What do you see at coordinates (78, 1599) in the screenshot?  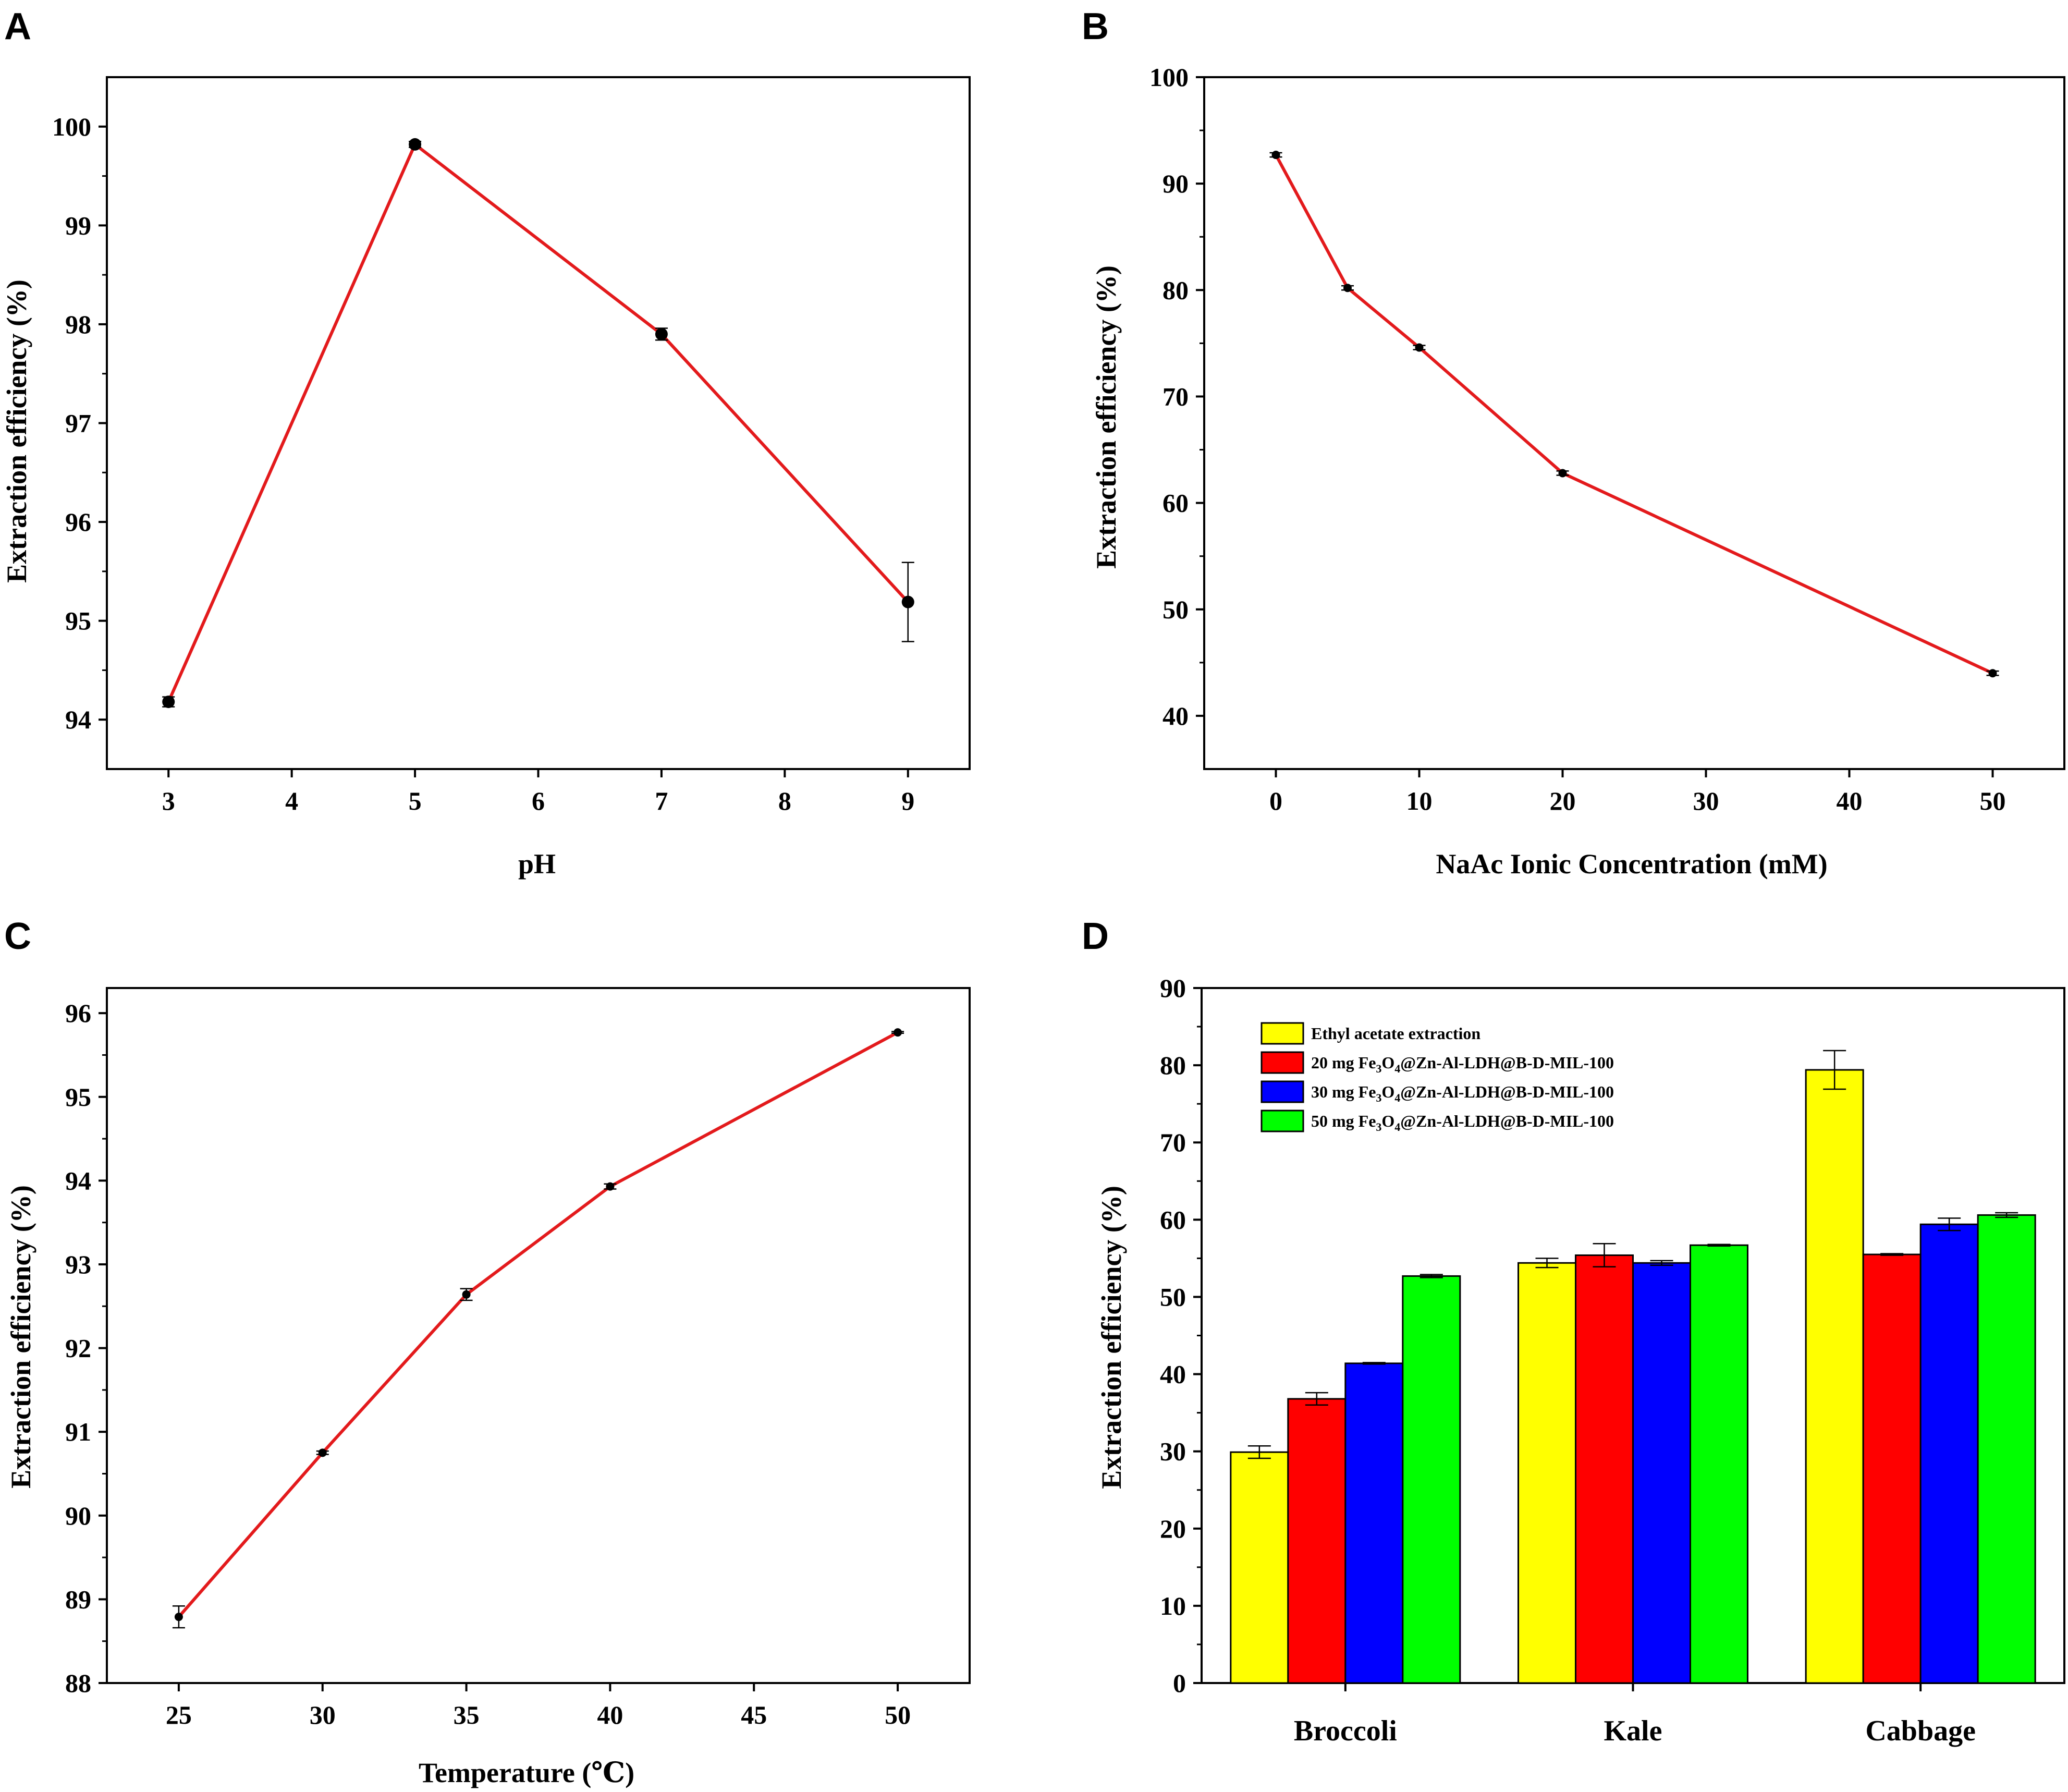 I see `panel-c-y-tick-label: 89` at bounding box center [78, 1599].